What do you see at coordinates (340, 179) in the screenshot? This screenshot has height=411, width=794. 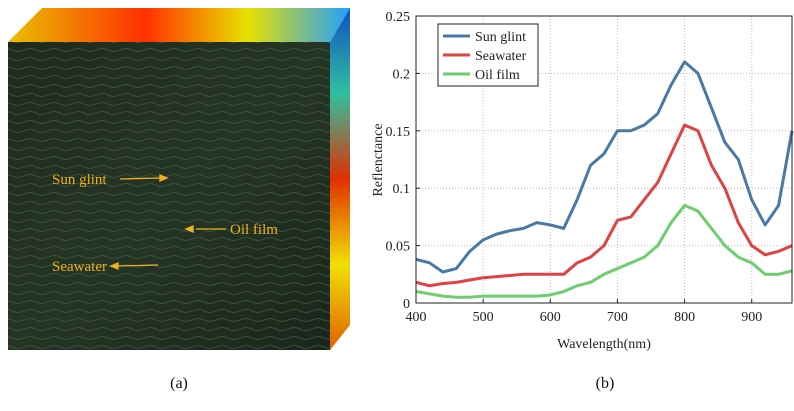 I see `cube-side` at bounding box center [340, 179].